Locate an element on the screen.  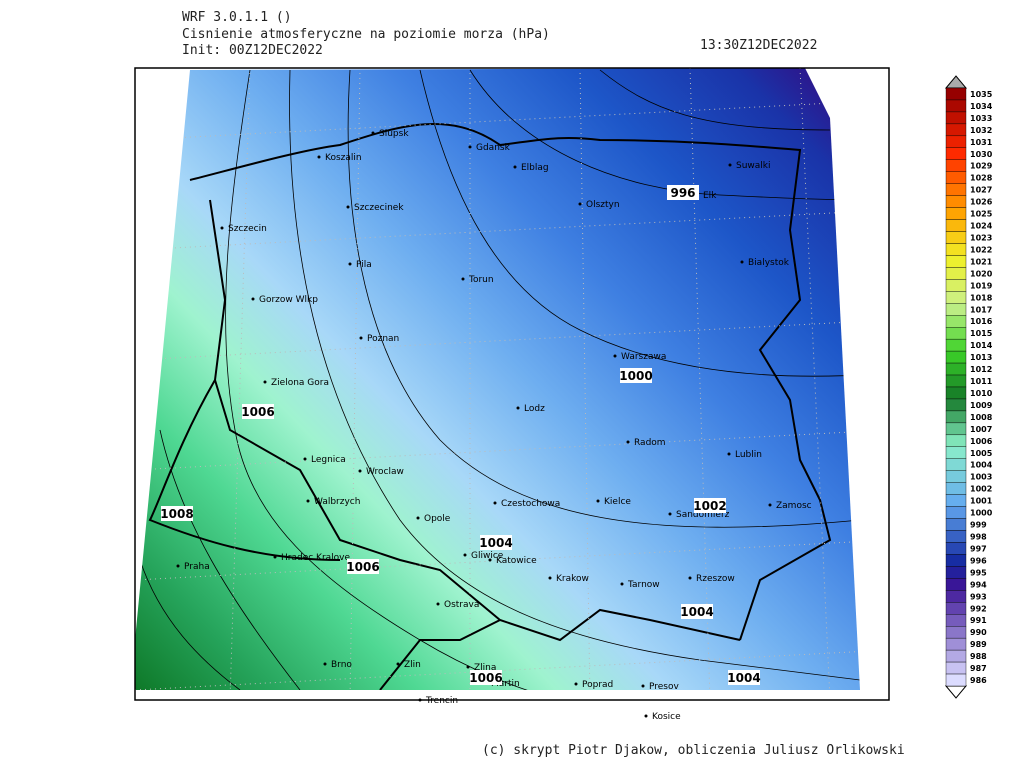
city-label: Warszawa is located at coordinates (643, 357).